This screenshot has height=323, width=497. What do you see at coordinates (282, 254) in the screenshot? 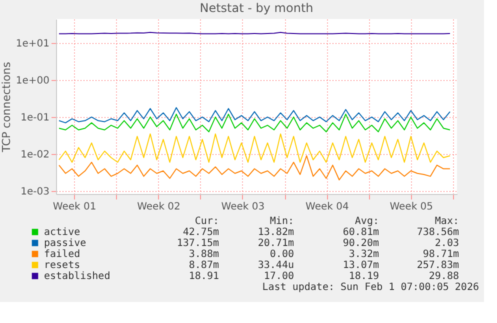
I see `text: 0.00` at bounding box center [282, 254].